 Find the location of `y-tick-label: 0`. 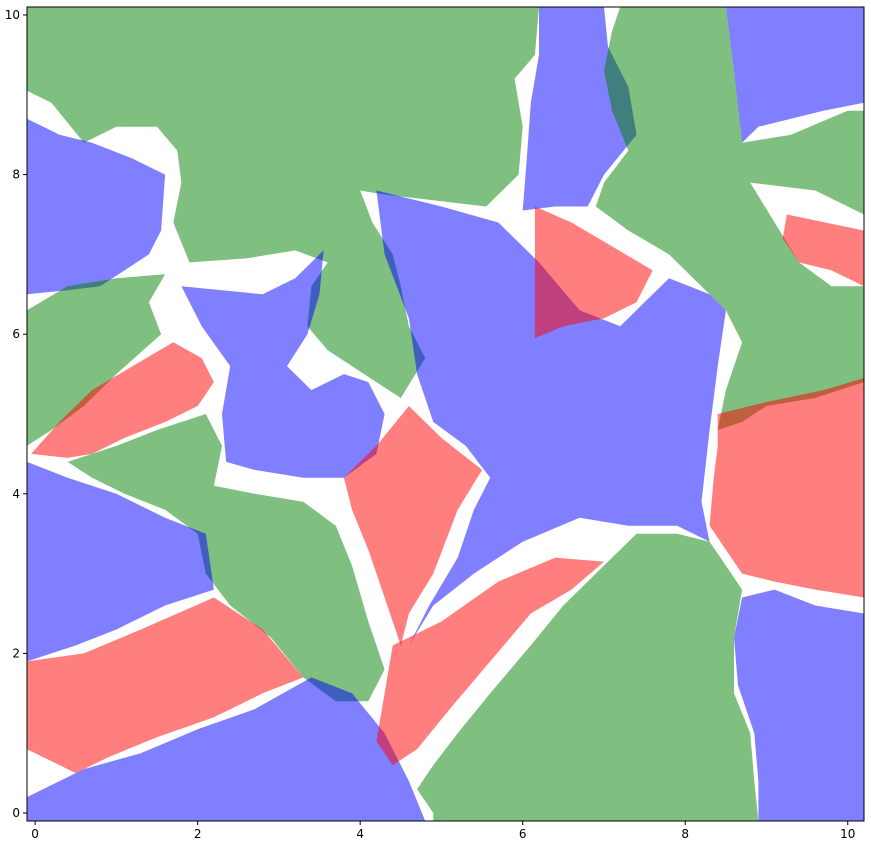

y-tick-label: 0 is located at coordinates (16, 813).